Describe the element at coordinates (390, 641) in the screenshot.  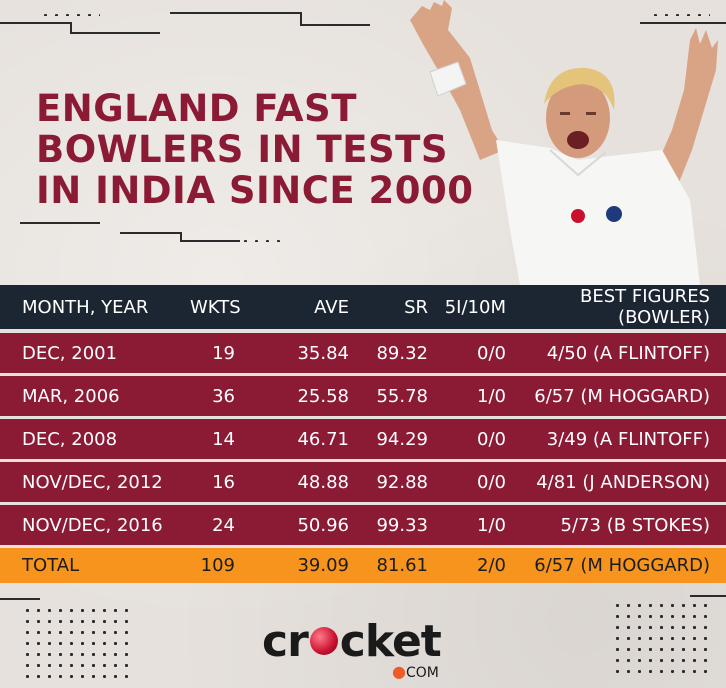
I see `logo-word-end: cket` at that location.